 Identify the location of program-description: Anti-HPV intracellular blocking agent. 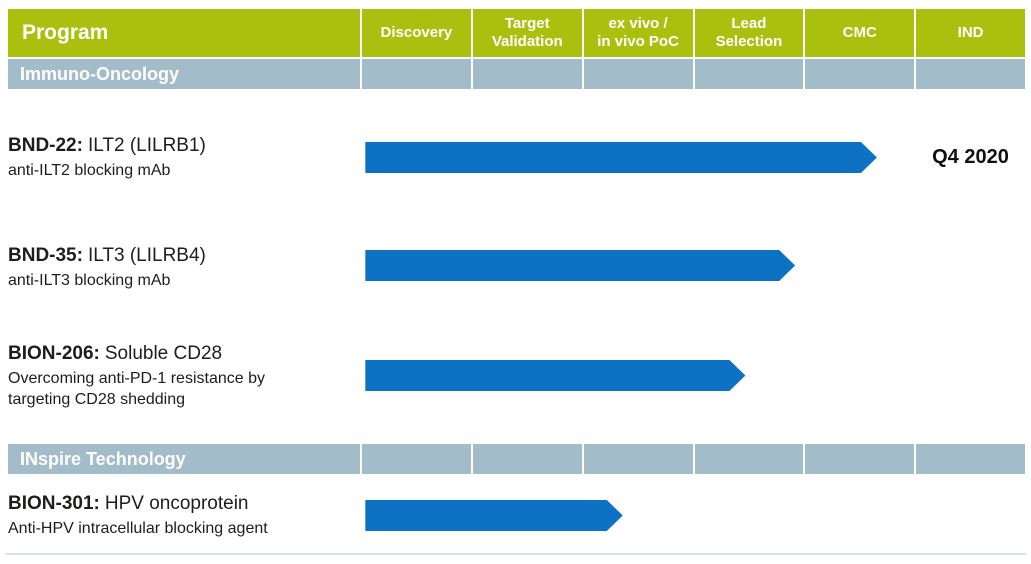
(138, 528).